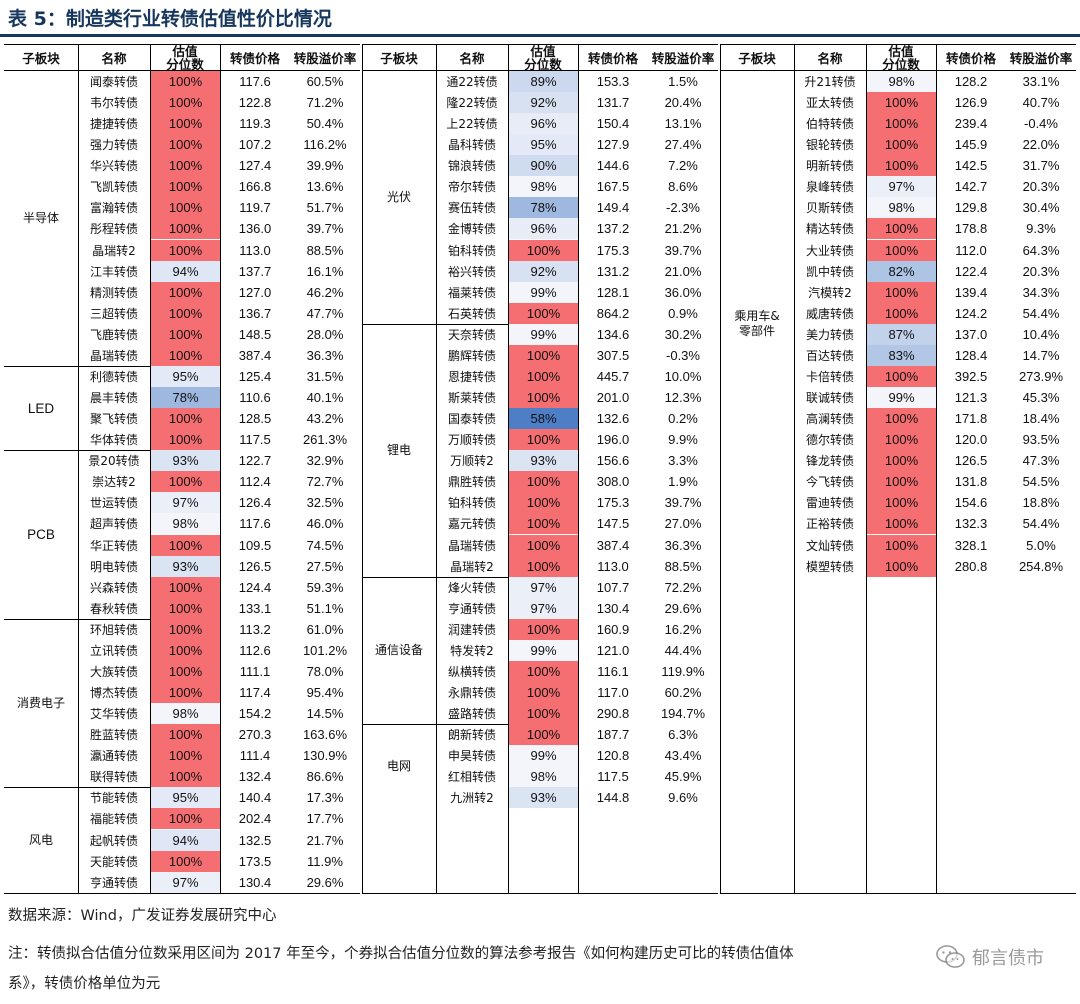 This screenshot has height=1004, width=1080. What do you see at coordinates (325, 58) in the screenshot?
I see `header-premium: 转股溢价率` at bounding box center [325, 58].